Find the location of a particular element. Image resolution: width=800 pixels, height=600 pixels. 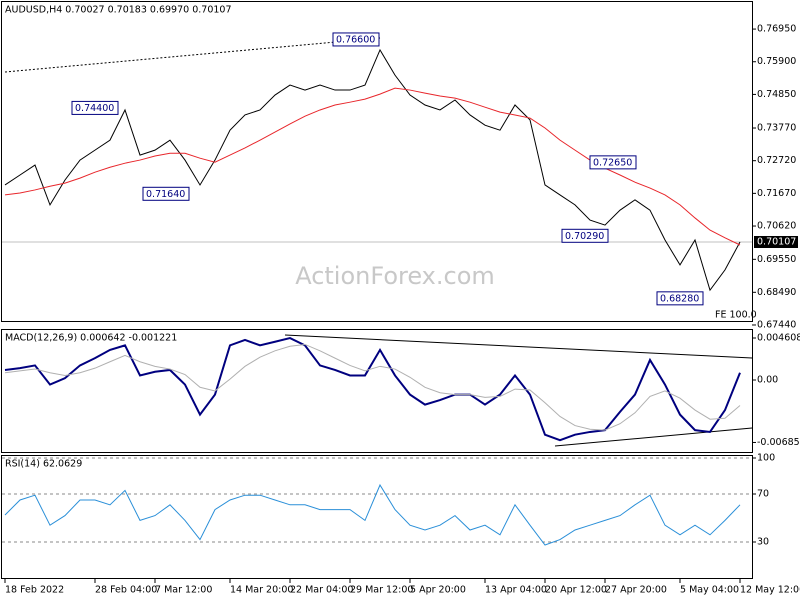

annotation-label: 0.76600 is located at coordinates (355, 39).